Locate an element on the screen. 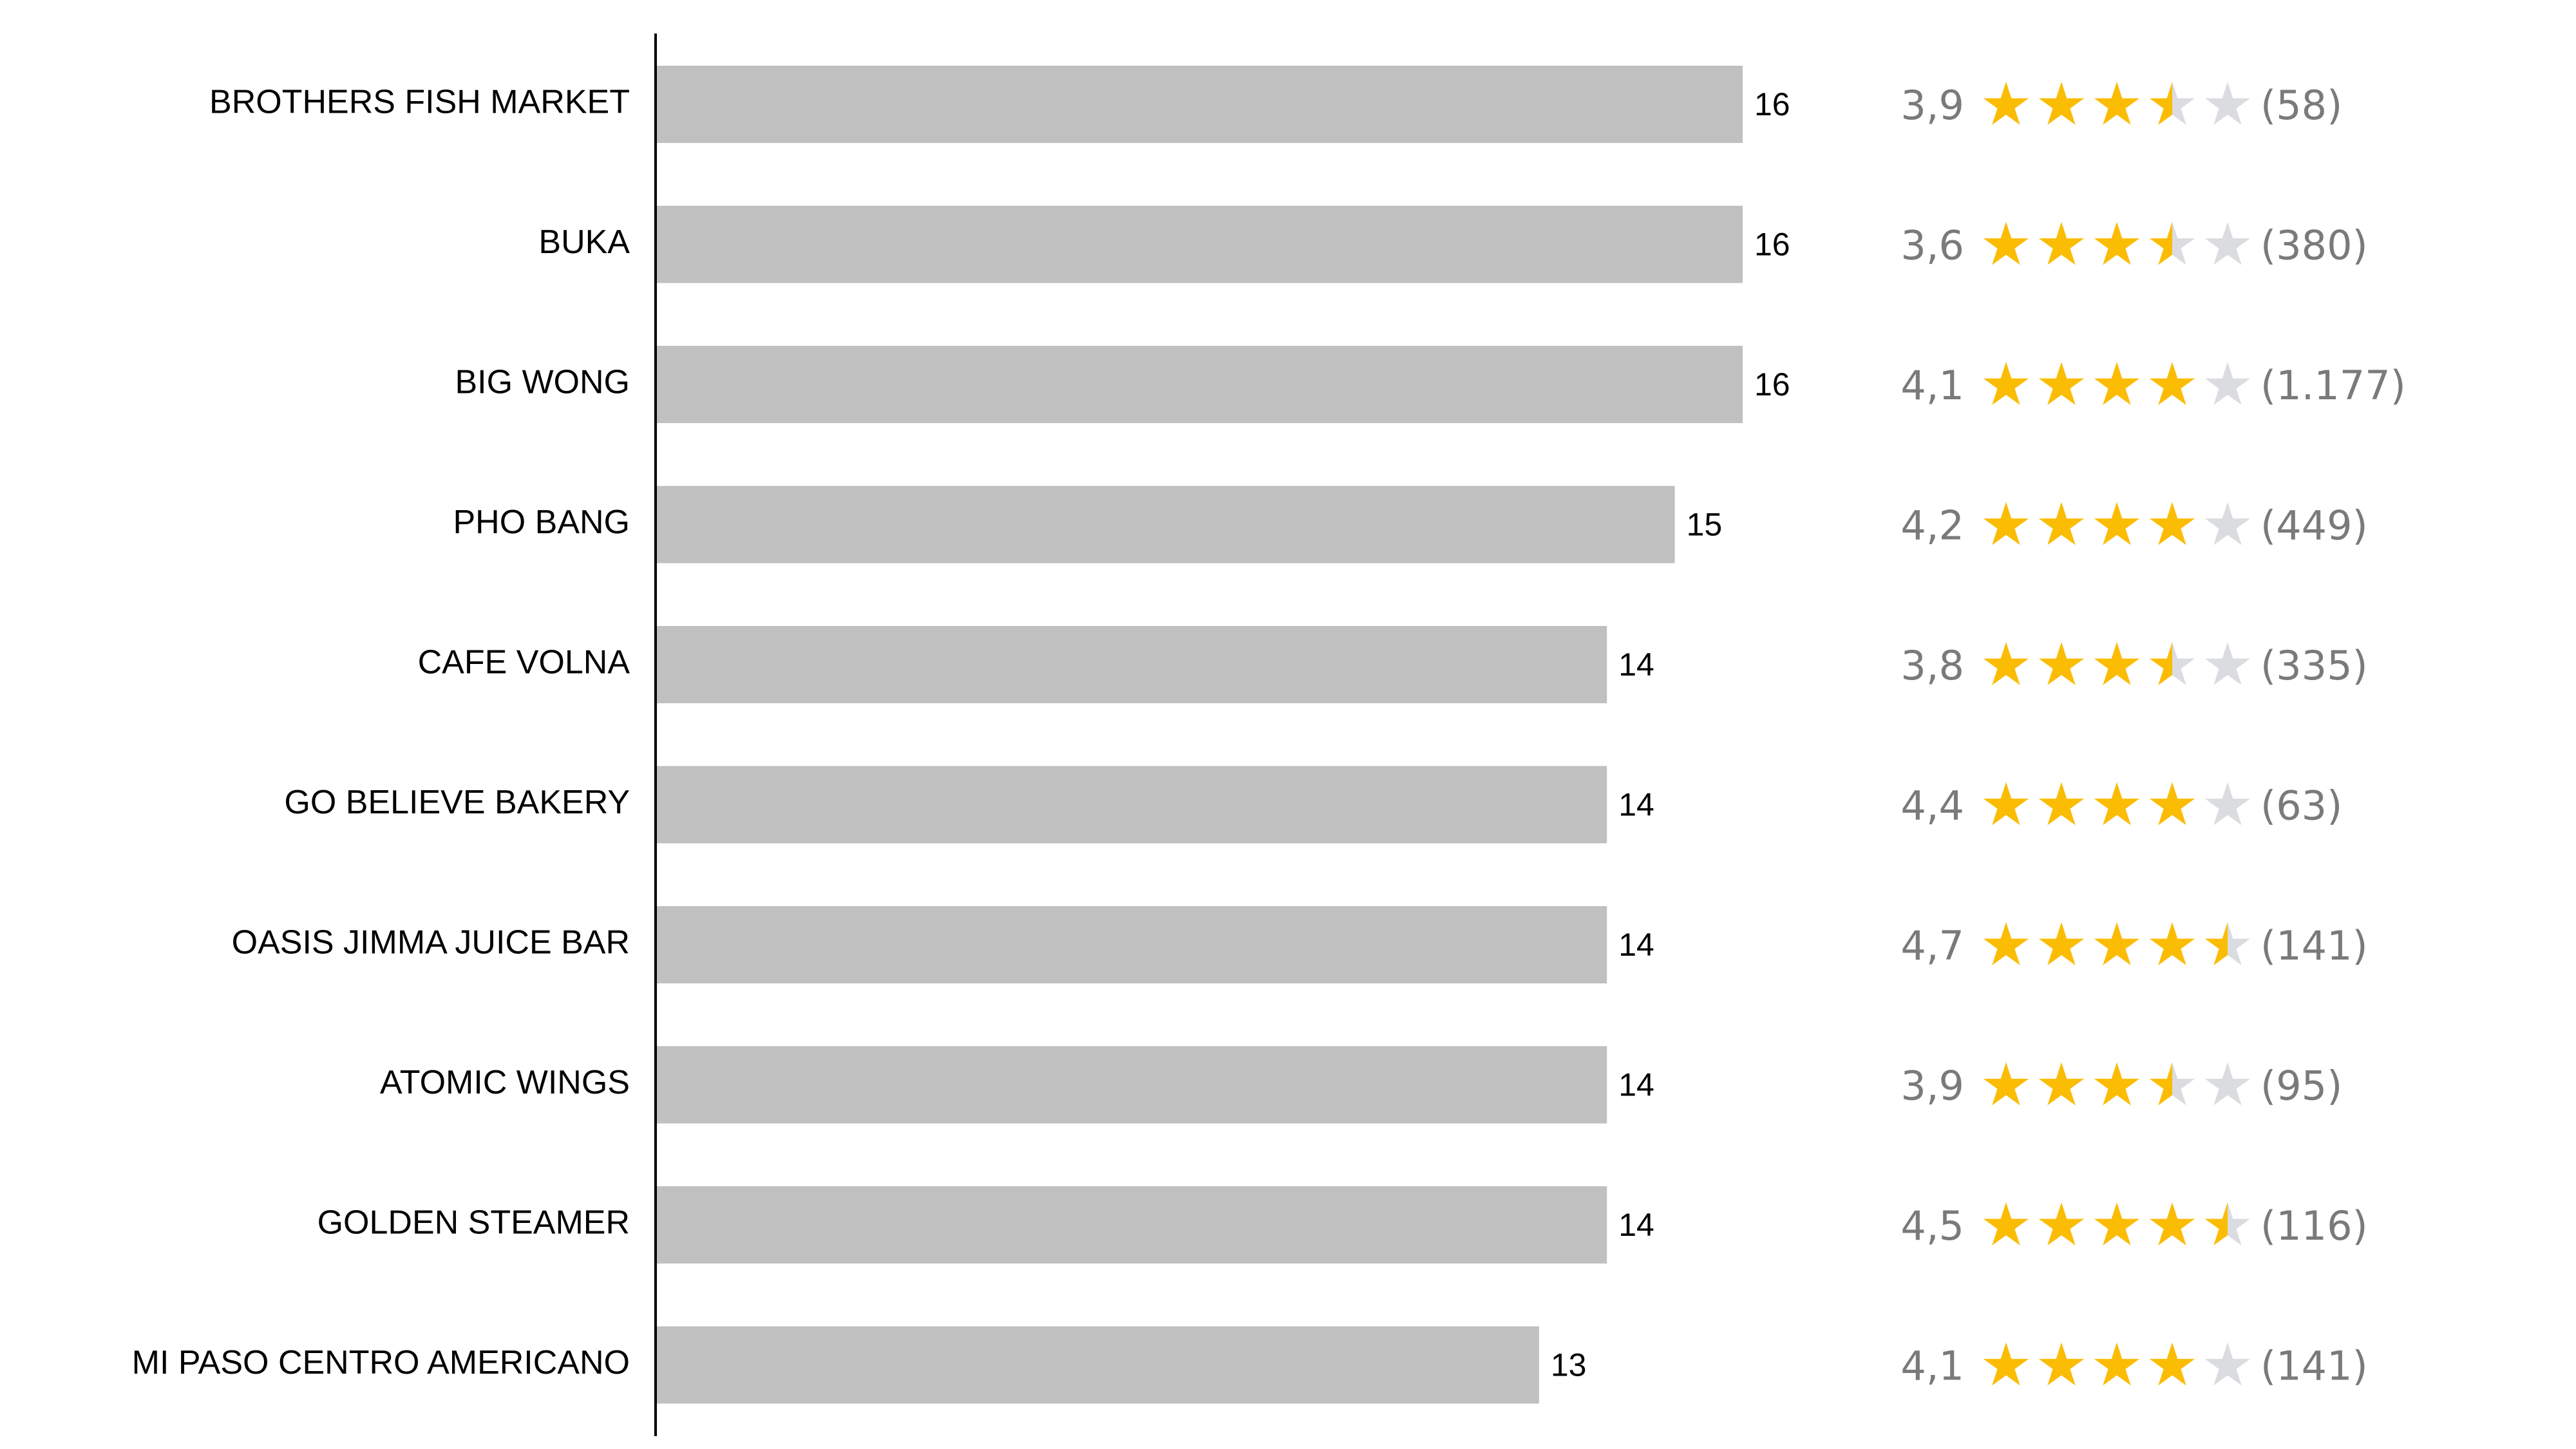 Image resolution: width=2576 pixels, height=1449 pixels. rating-row: 4,1 (141) is located at coordinates (2134, 1366).